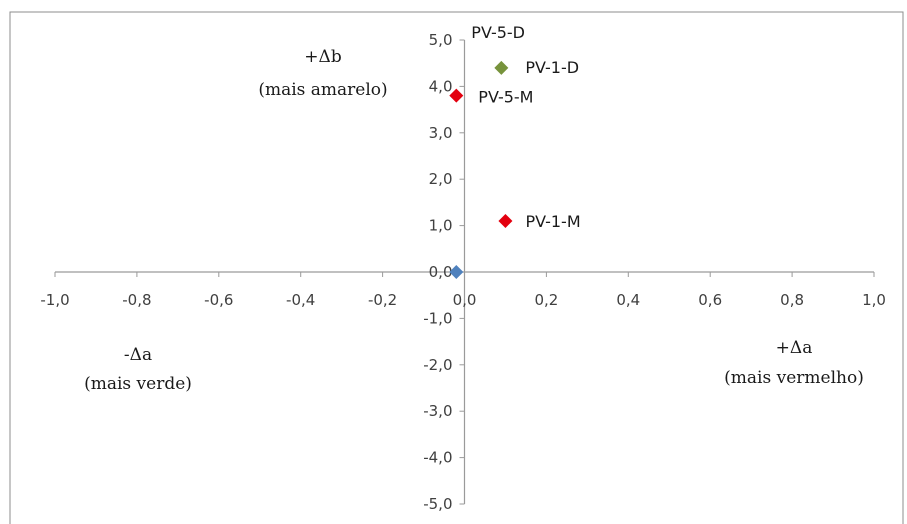  Describe the element at coordinates (300, 300) in the screenshot. I see `x-tick-label: -0,4` at that location.